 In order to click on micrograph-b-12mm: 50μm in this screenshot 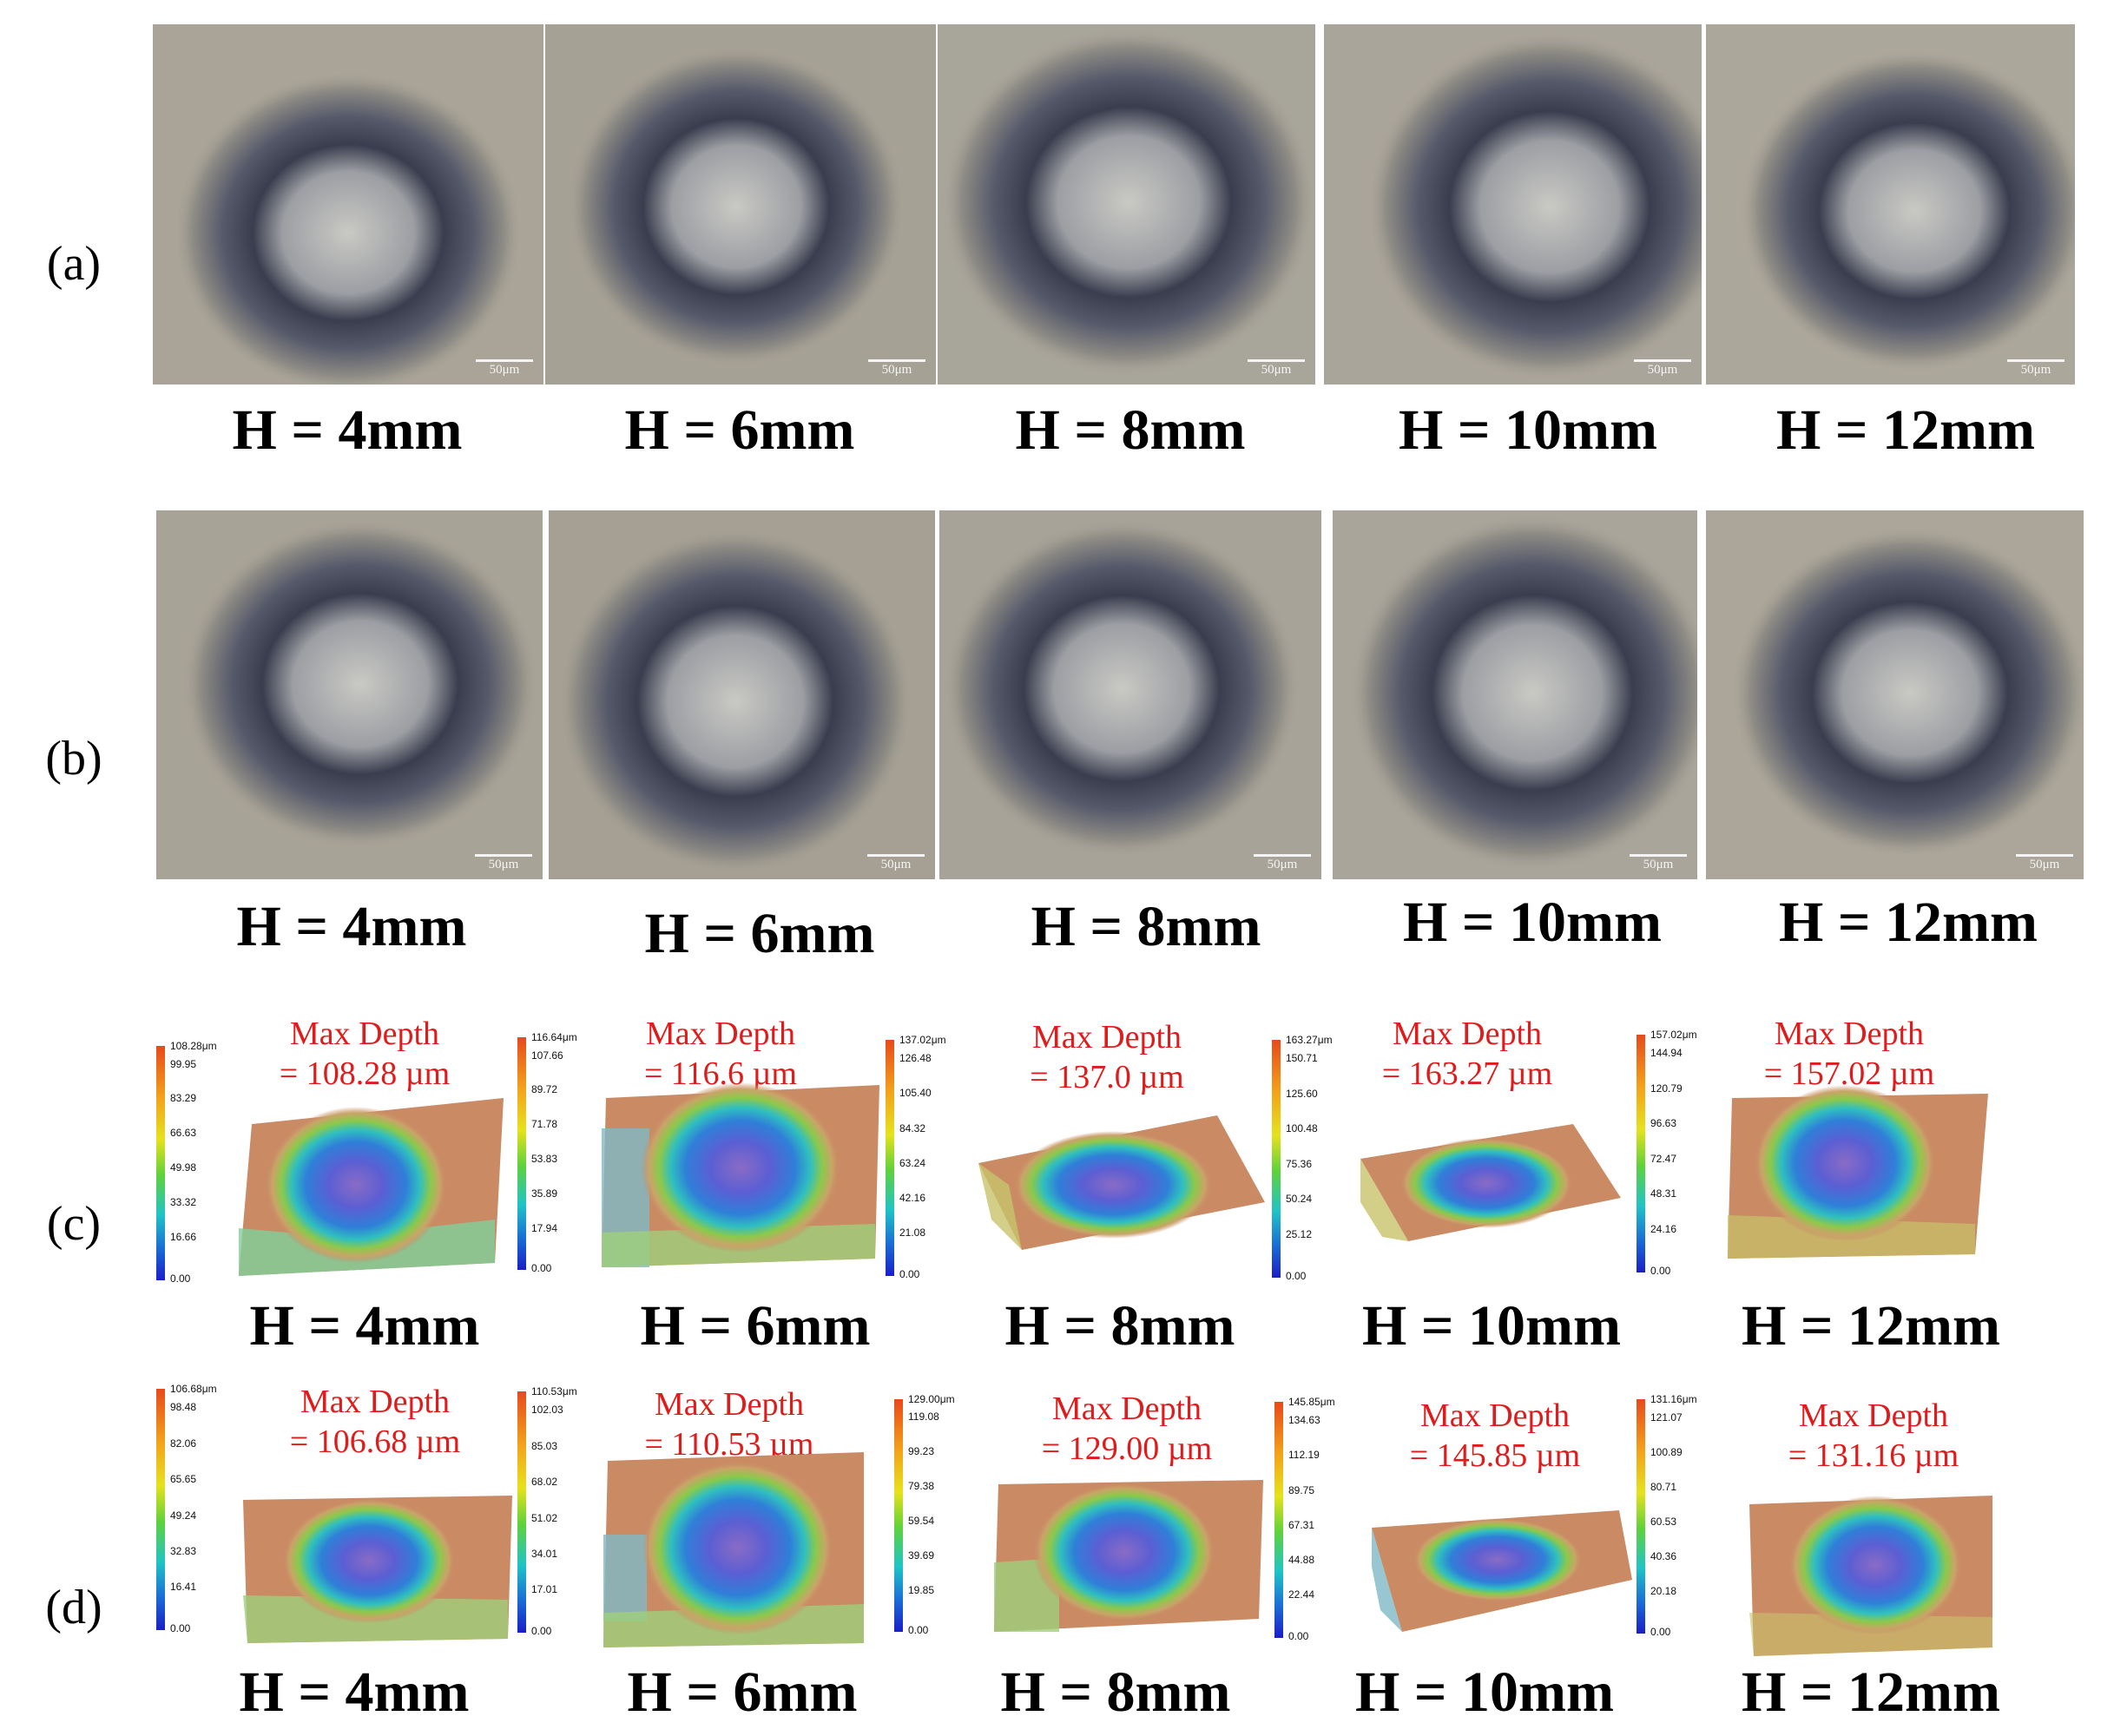, I will do `click(1895, 694)`.